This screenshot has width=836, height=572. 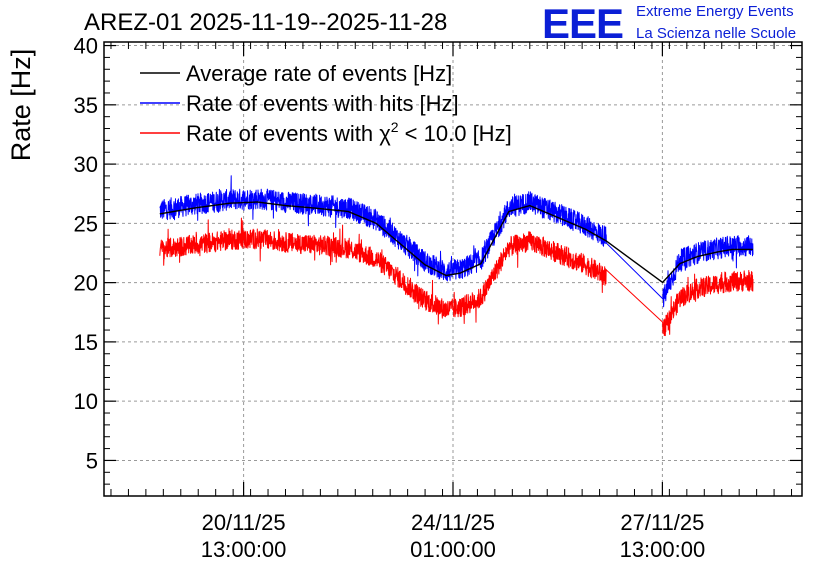 I want to click on chart-title: AREZ-01 2025-11-19--2025-11-28, so click(x=266, y=22).